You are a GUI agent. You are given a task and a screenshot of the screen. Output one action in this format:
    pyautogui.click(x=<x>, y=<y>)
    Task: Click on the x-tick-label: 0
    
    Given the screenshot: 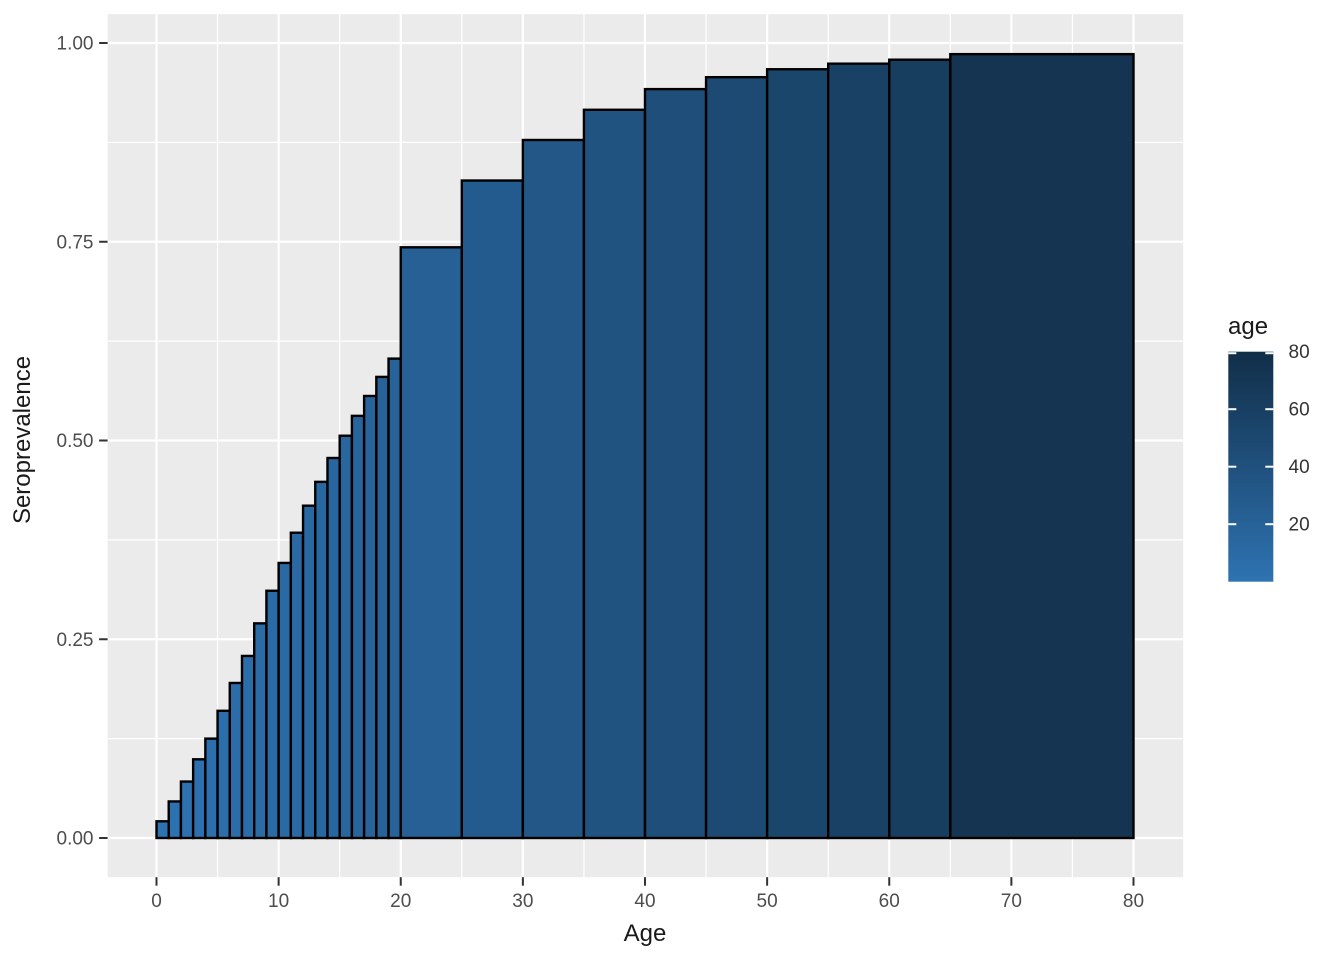 What is the action you would take?
    pyautogui.click(x=156, y=901)
    